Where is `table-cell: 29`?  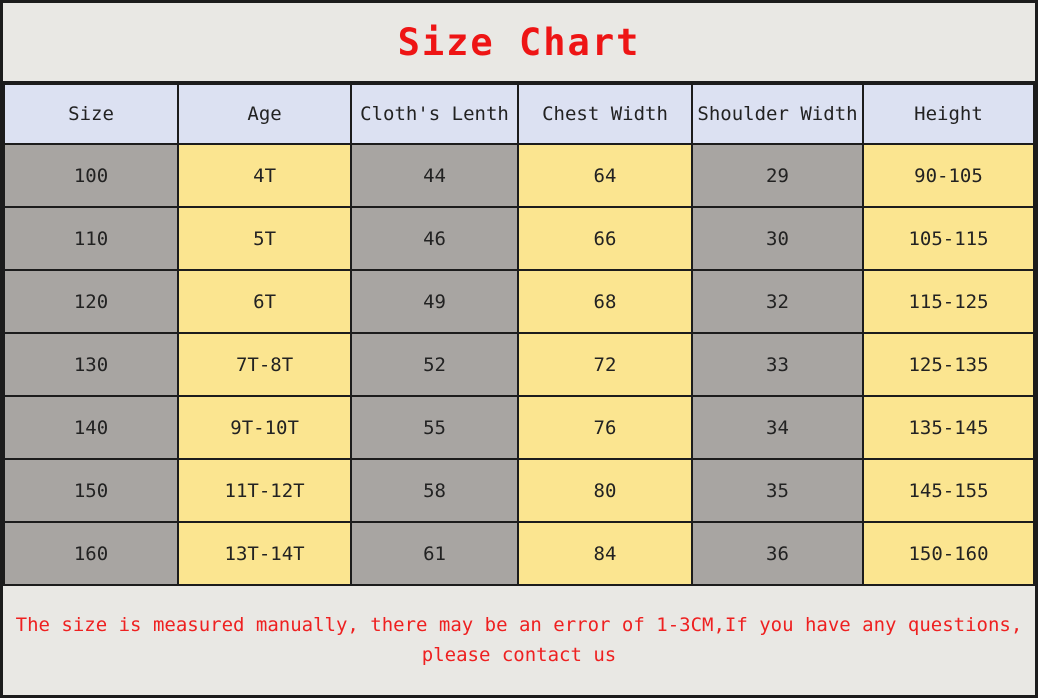
table-cell: 29 is located at coordinates (777, 175).